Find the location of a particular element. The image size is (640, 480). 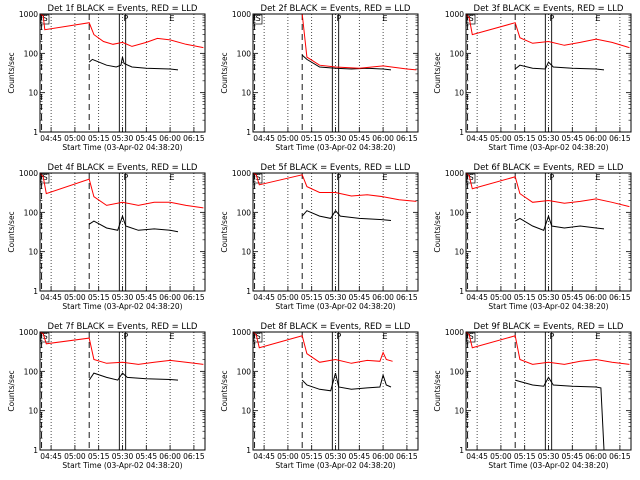

panel-title: Det 1f BLACK = Events, RED = LLD is located at coordinates (123, 9).